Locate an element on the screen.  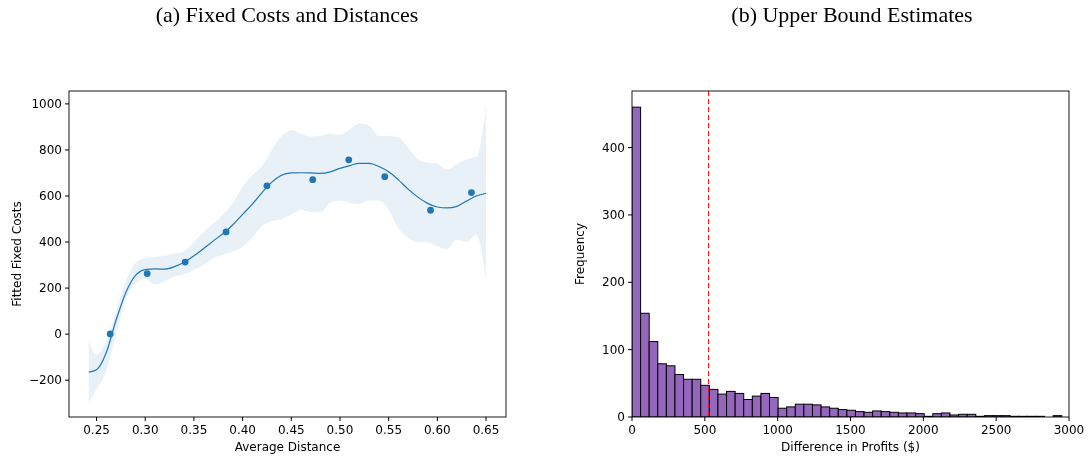
y-tick-label: 600 is located at coordinates (50, 195).